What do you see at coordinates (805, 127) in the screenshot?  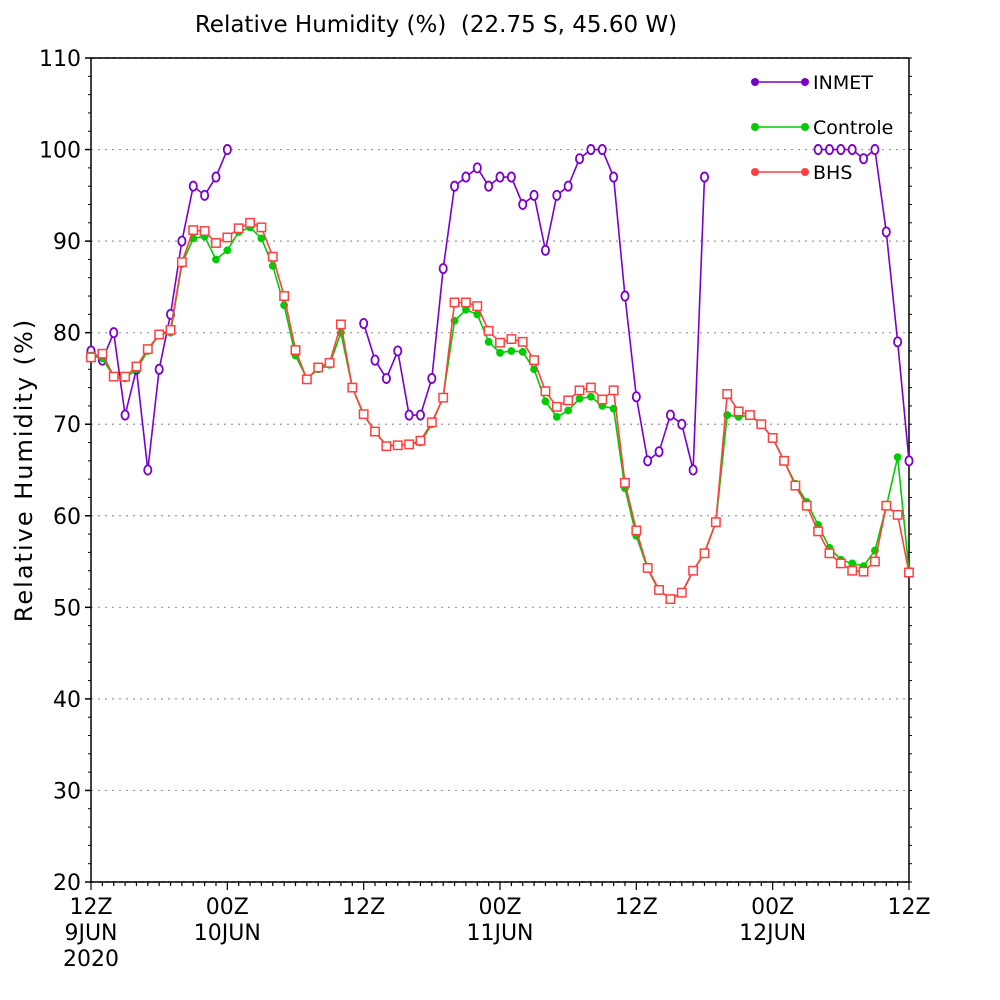 I see `legend-marker` at bounding box center [805, 127].